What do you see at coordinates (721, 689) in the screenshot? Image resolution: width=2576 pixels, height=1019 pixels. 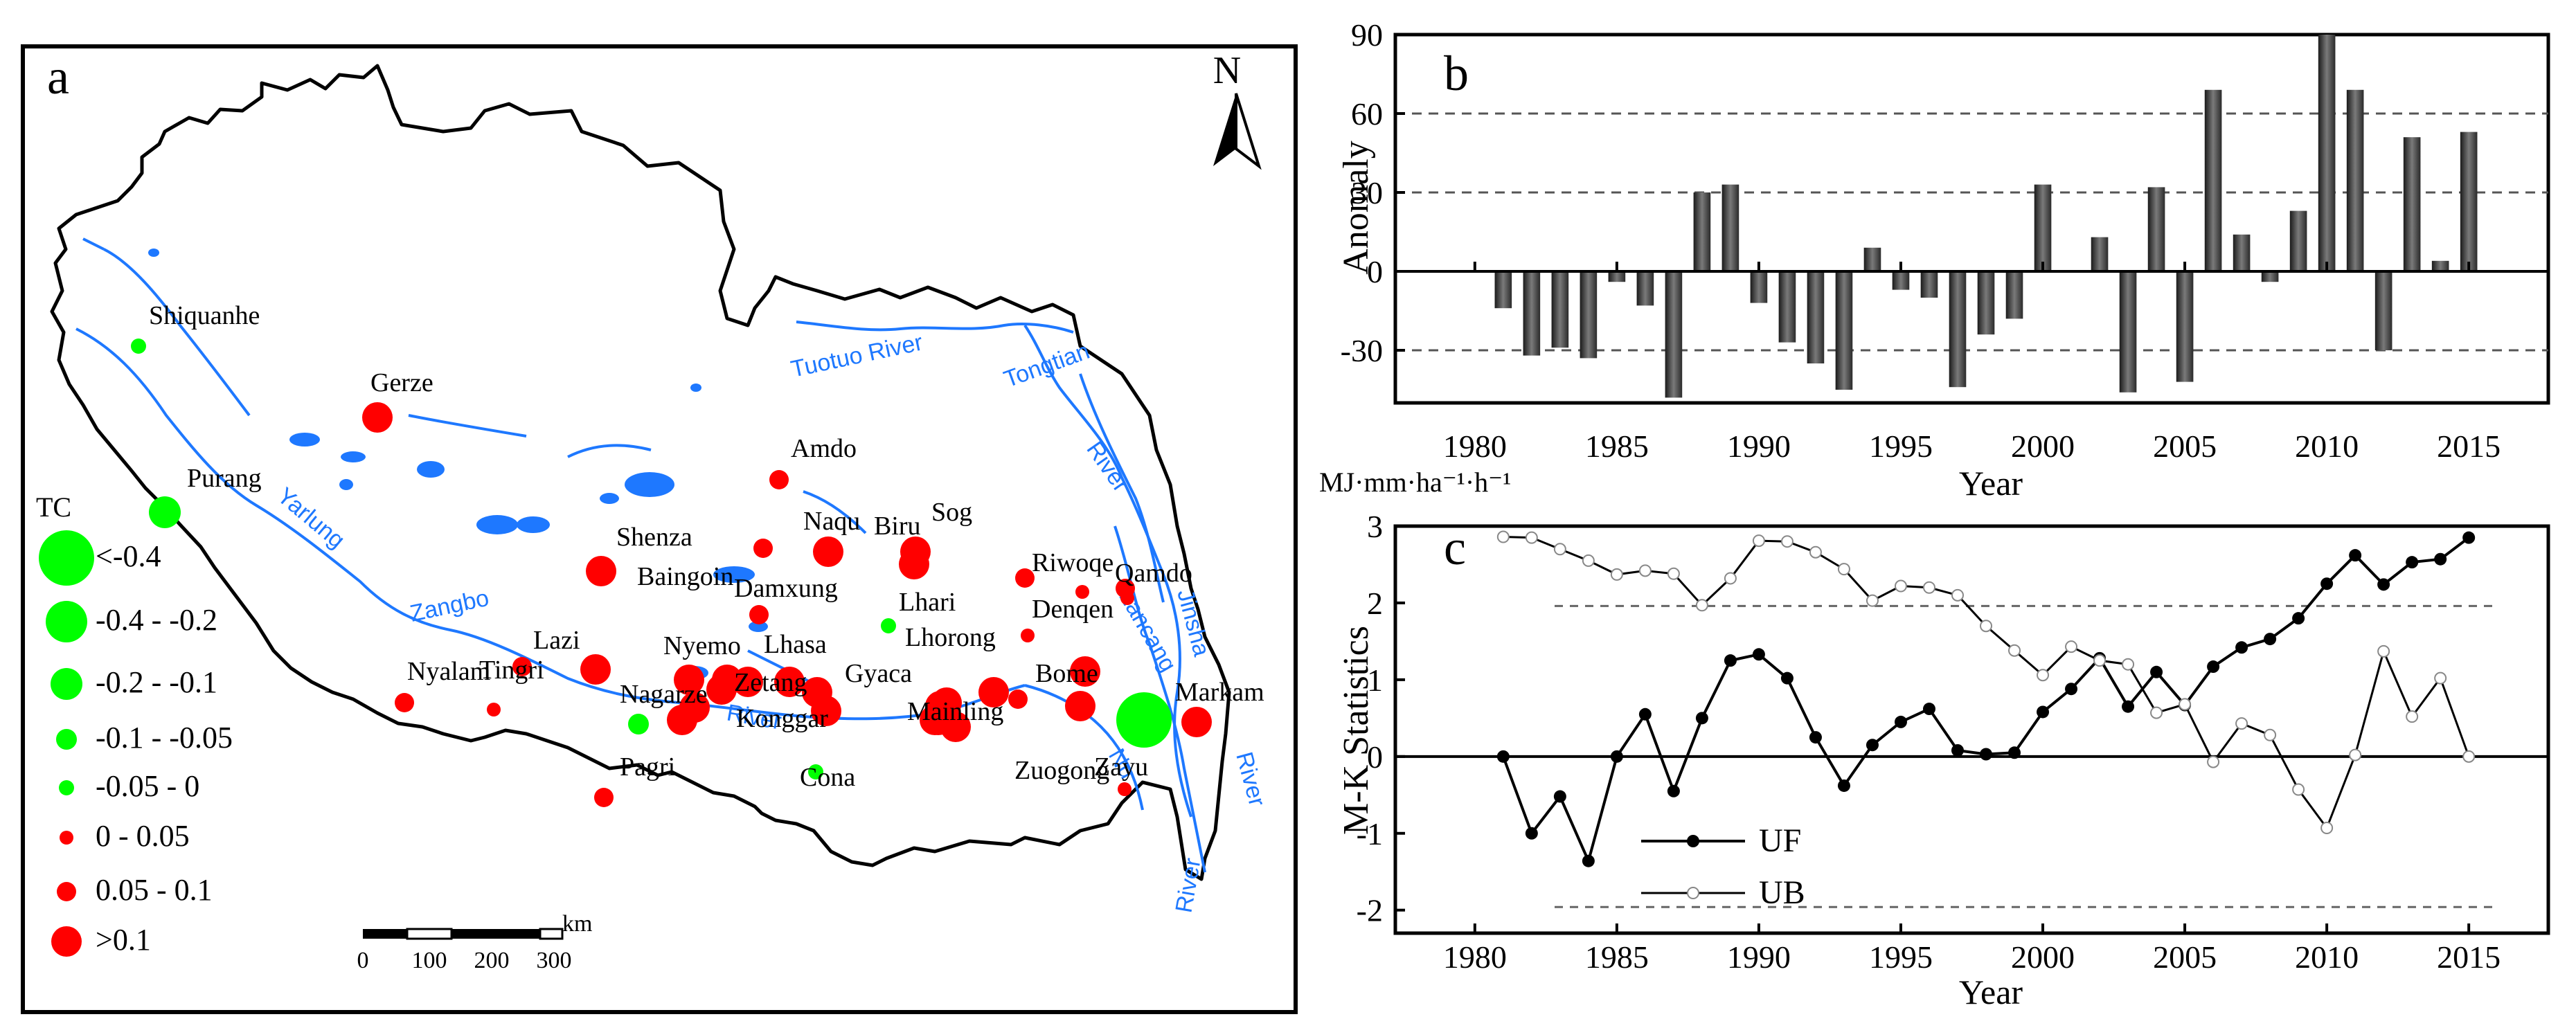 I see `station-zetang-marker` at bounding box center [721, 689].